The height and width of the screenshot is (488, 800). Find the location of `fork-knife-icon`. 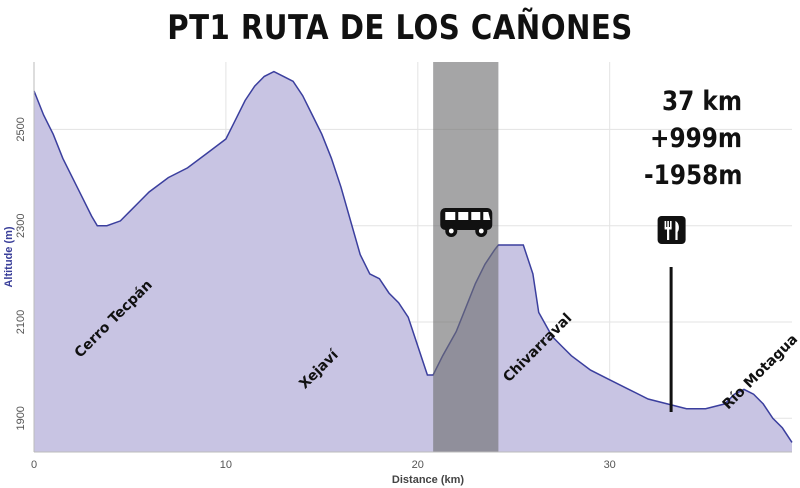

fork-knife-icon is located at coordinates (671, 230).